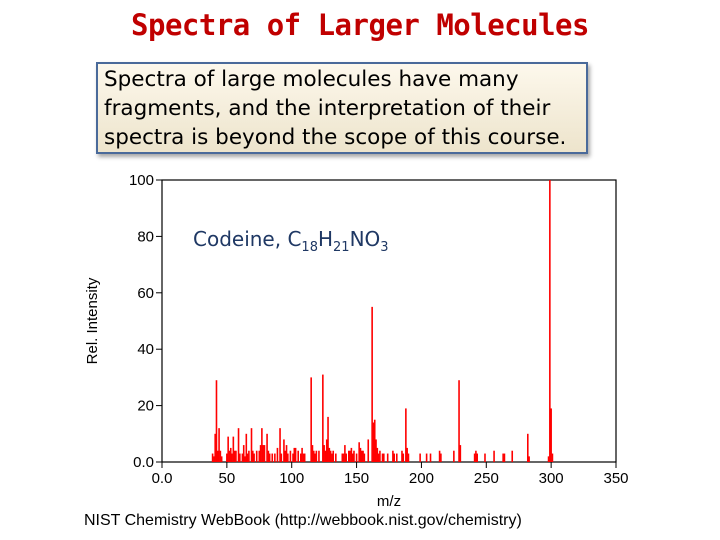  Describe the element at coordinates (145, 349) in the screenshot. I see `y-tick-label: 40` at that location.